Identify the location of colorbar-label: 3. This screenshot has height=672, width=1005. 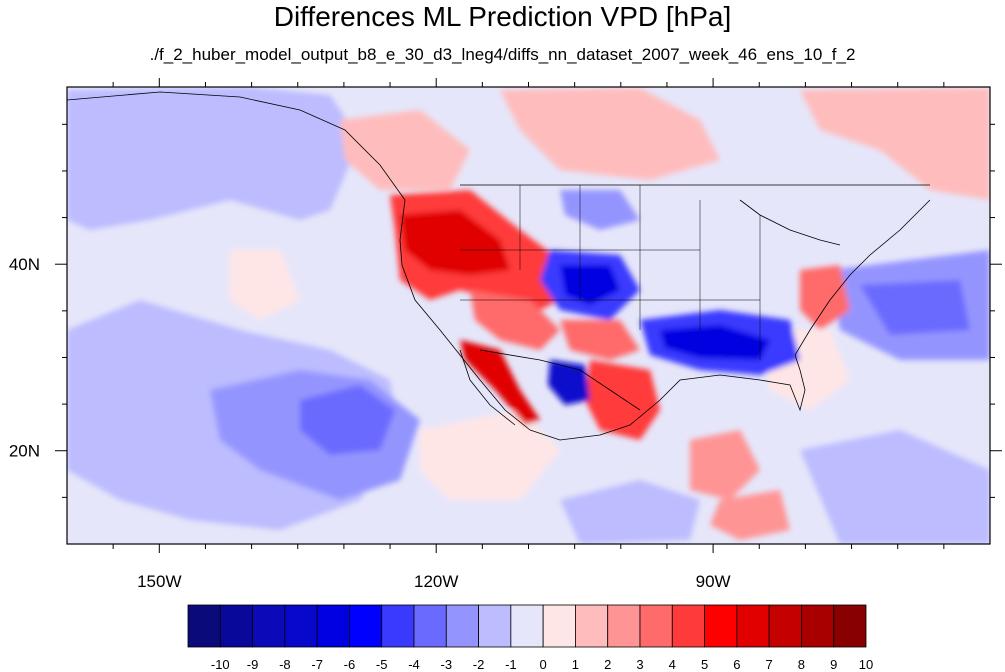
(639, 664).